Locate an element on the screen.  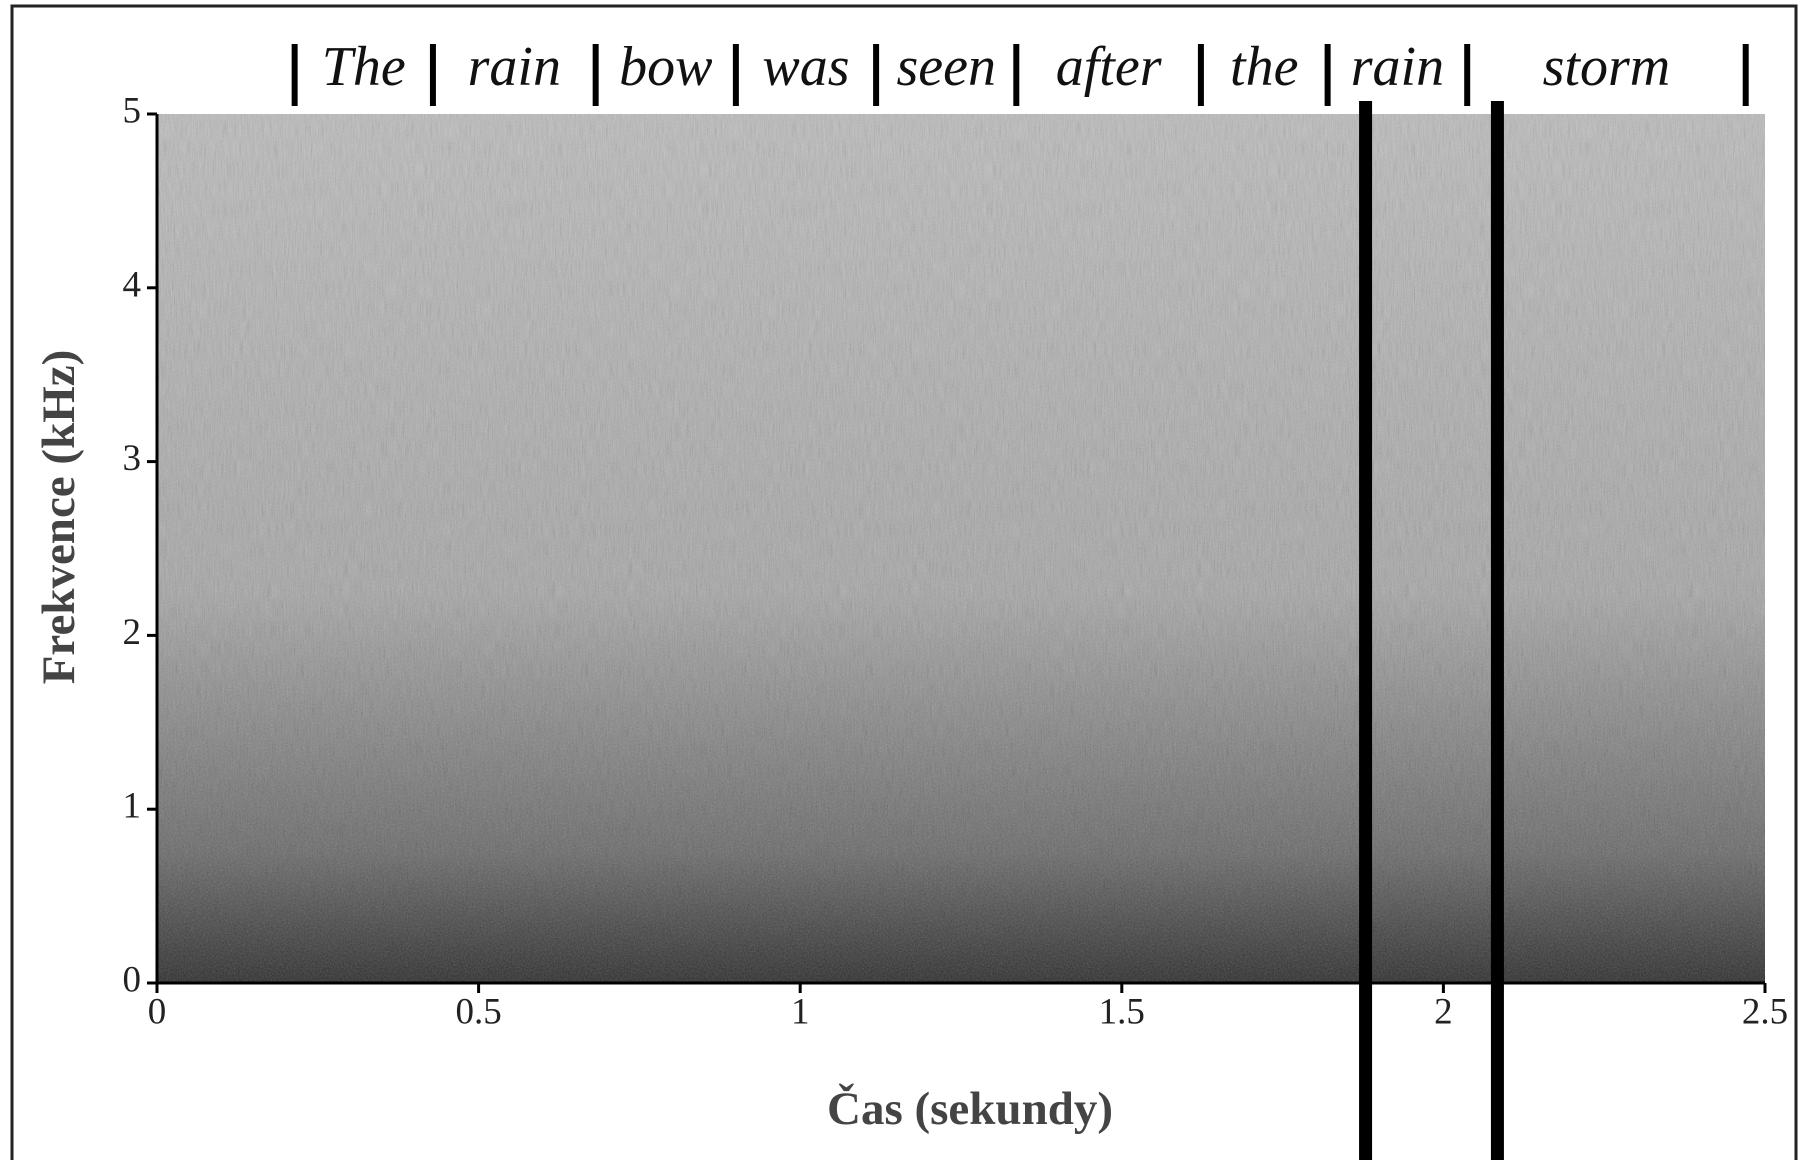
y-axis-title: Frekvence (kHz) is located at coordinates (59, 517).